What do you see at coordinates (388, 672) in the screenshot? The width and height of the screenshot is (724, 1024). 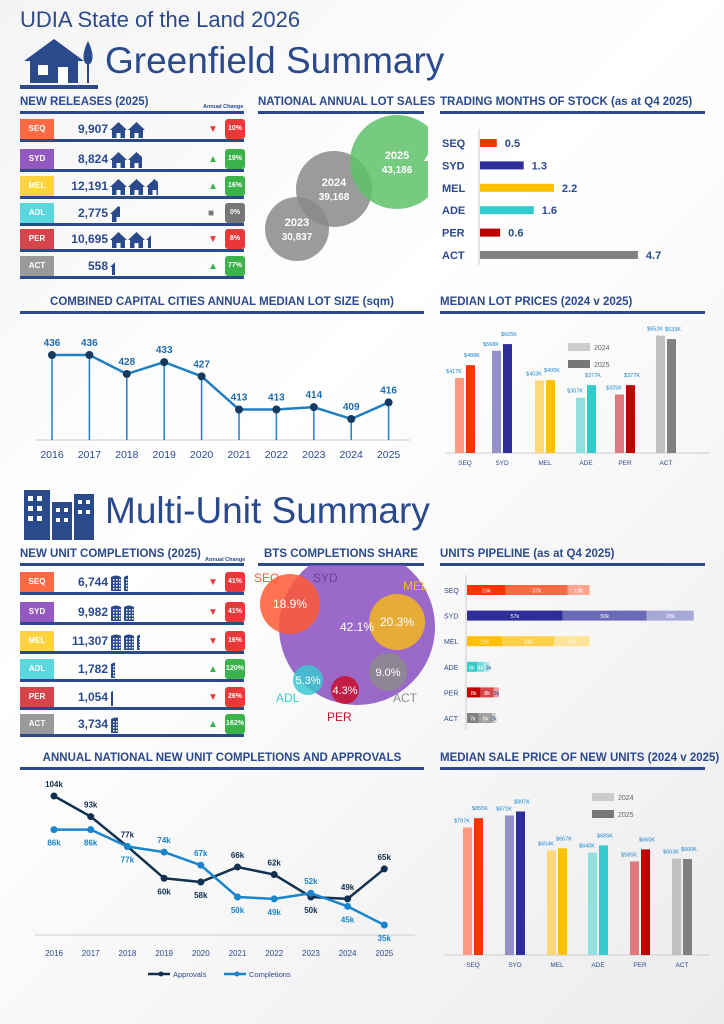 I see `bubble-act` at bounding box center [388, 672].